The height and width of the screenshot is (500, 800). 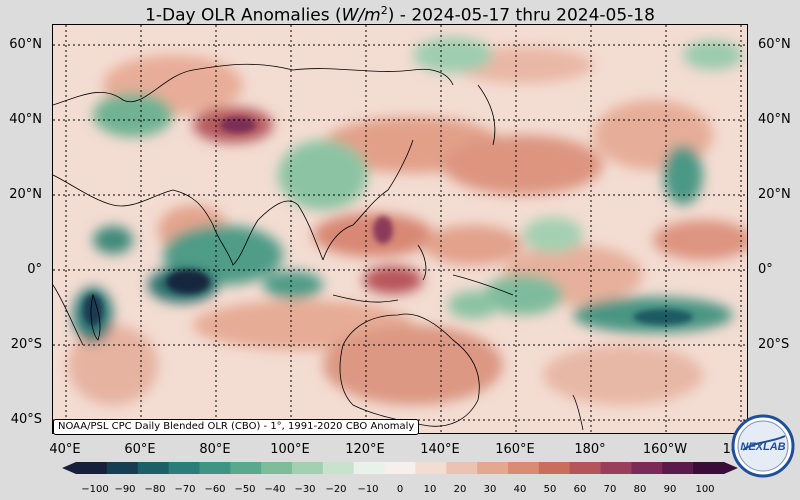 I want to click on lon-label: 160°W, so click(x=665, y=449).